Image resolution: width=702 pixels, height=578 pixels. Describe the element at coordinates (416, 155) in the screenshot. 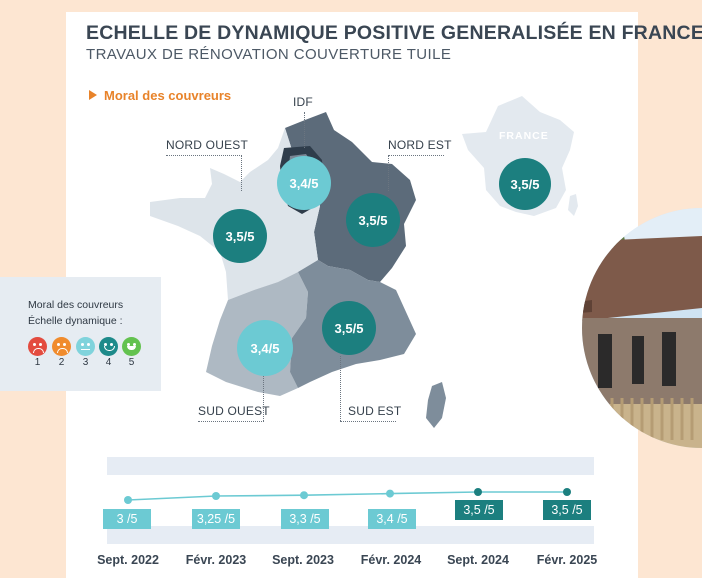

I see `underline-nord-est` at that location.